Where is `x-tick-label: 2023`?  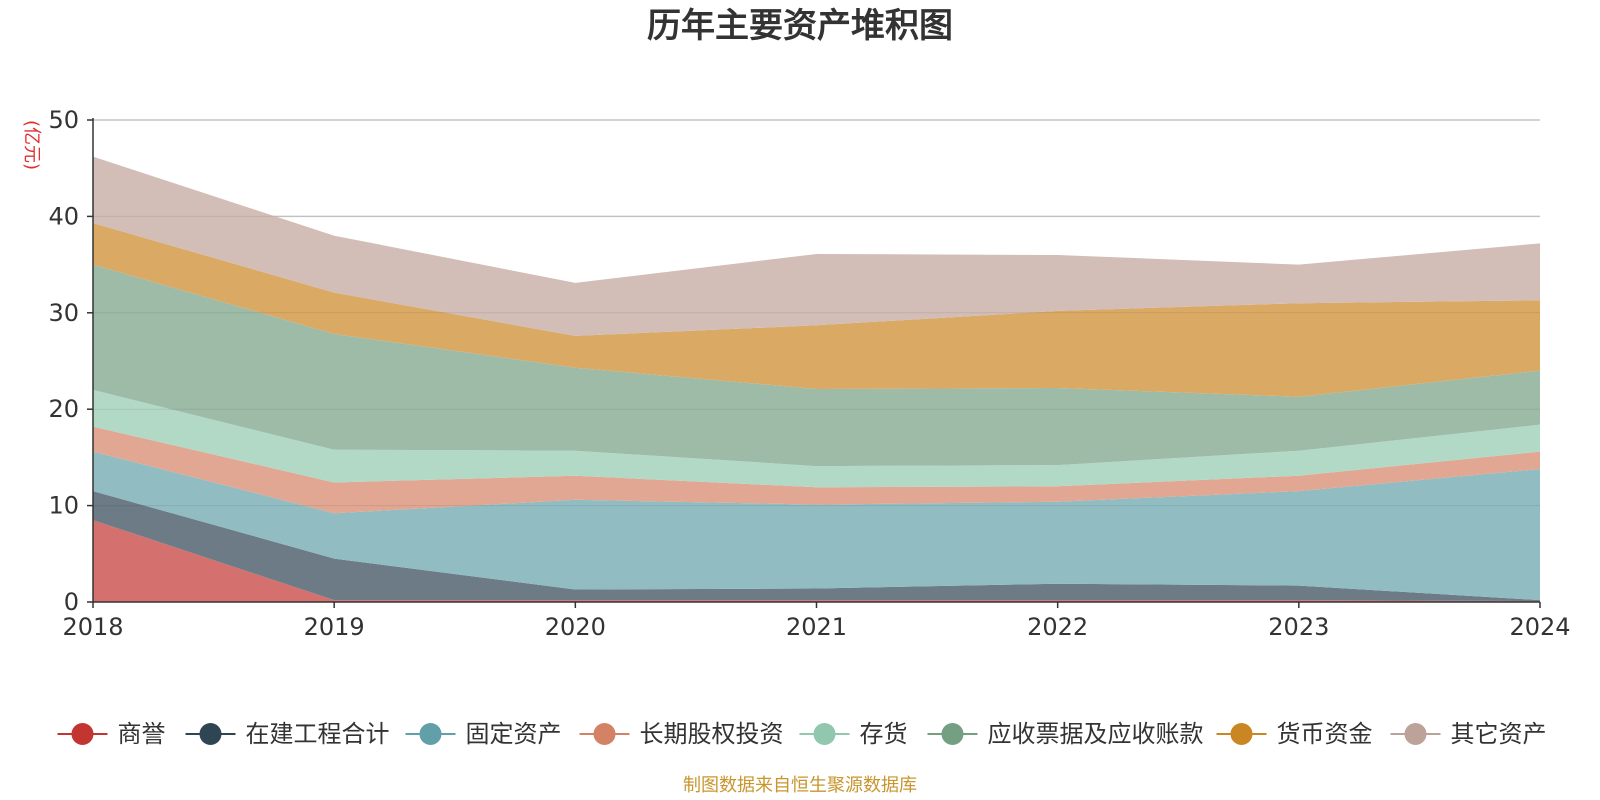
x-tick-label: 2023 is located at coordinates (1298, 627).